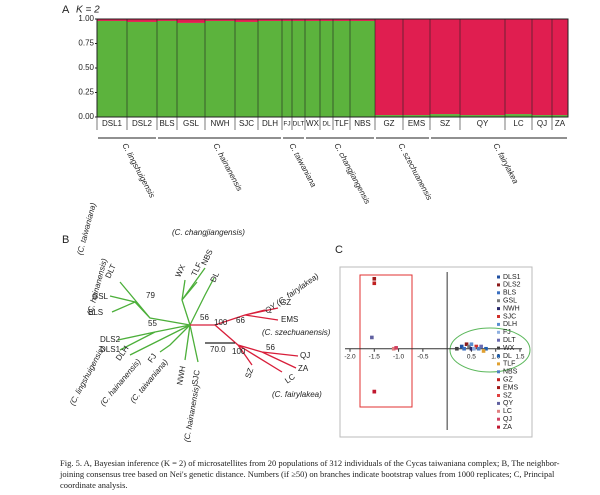 This screenshot has width=600, height=495. What do you see at coordinates (436, 352) in the screenshot?
I see `plot-frame` at bounding box center [436, 352].